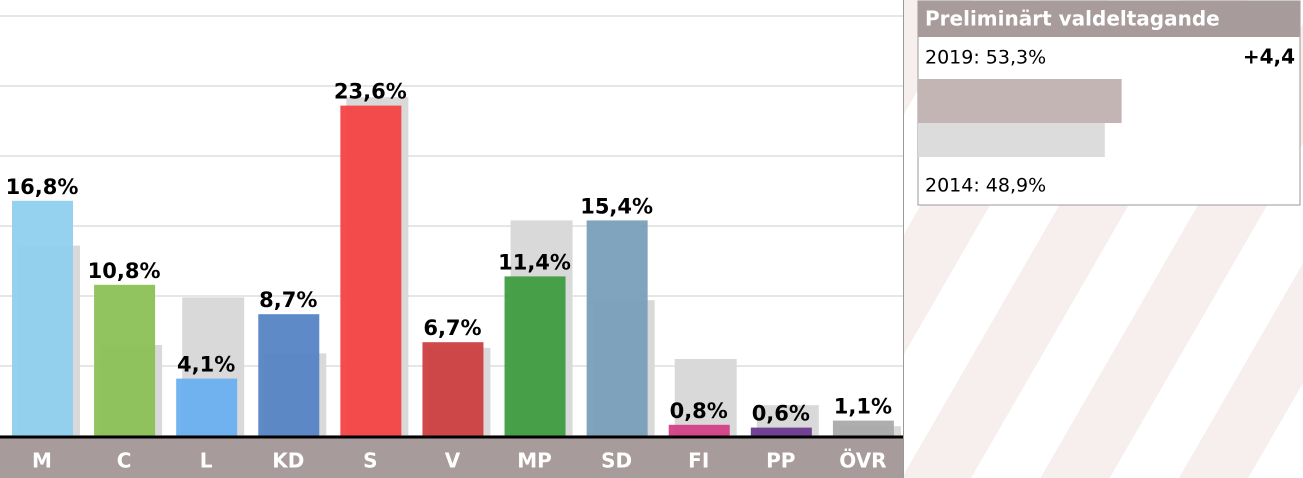 This screenshot has height=478, width=1303. Describe the element at coordinates (705, 397) in the screenshot. I see `previous-bar` at that location.